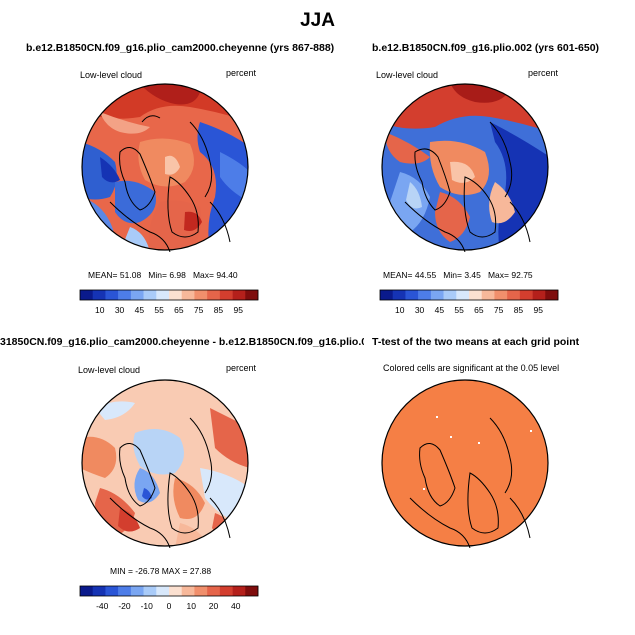  Describe the element at coordinates (241, 368) in the screenshot. I see `panel-3-units: percent` at that location.